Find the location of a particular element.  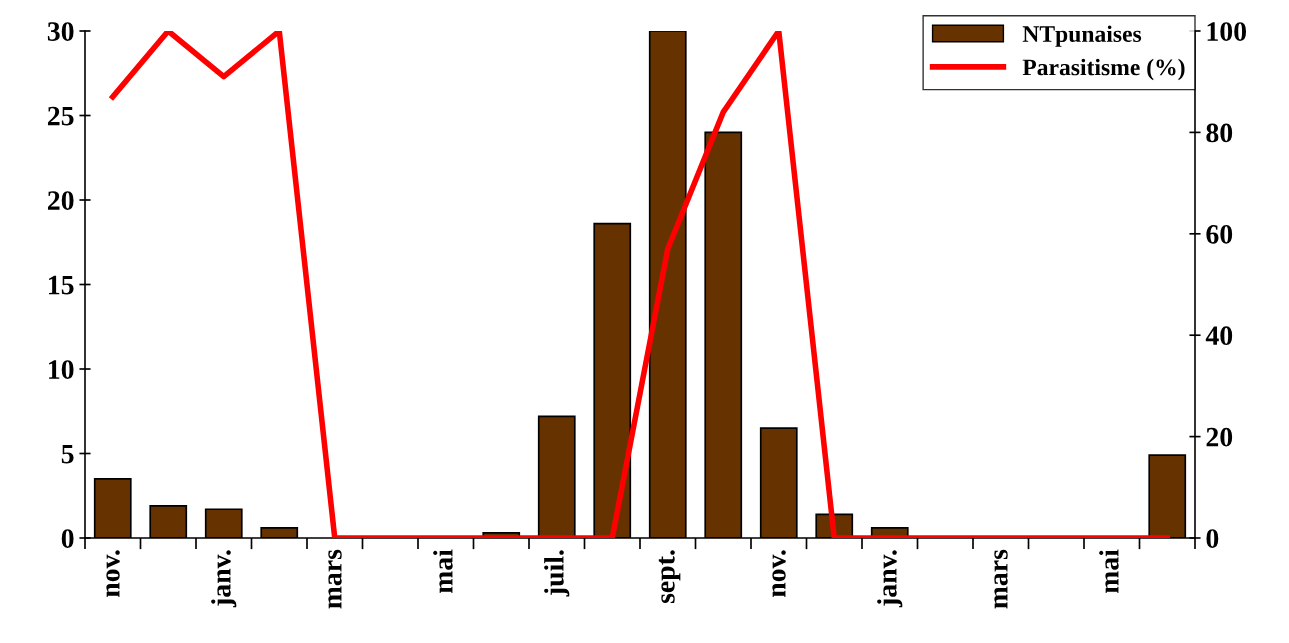

y-tick-label: 30 is located at coordinates (60, 31).